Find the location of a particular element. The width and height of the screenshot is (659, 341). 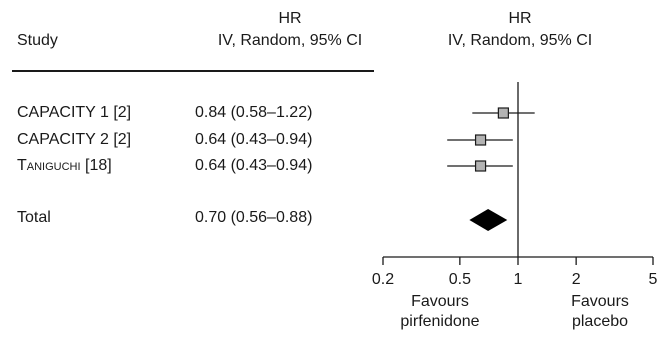

favours-right-line1: Favours is located at coordinates (600, 301).